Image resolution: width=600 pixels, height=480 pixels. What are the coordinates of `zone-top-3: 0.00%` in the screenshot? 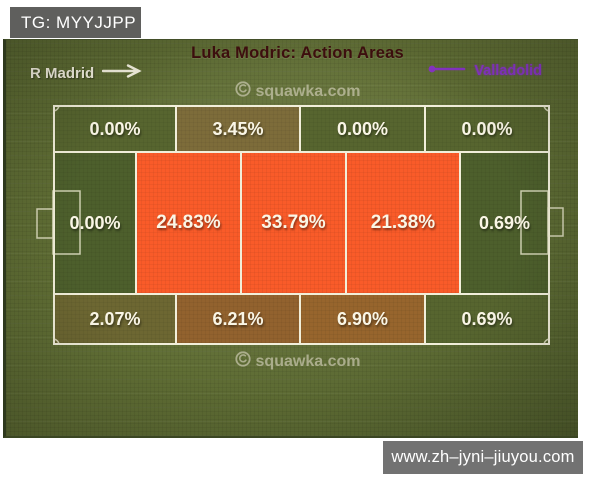 It's located at (362, 129).